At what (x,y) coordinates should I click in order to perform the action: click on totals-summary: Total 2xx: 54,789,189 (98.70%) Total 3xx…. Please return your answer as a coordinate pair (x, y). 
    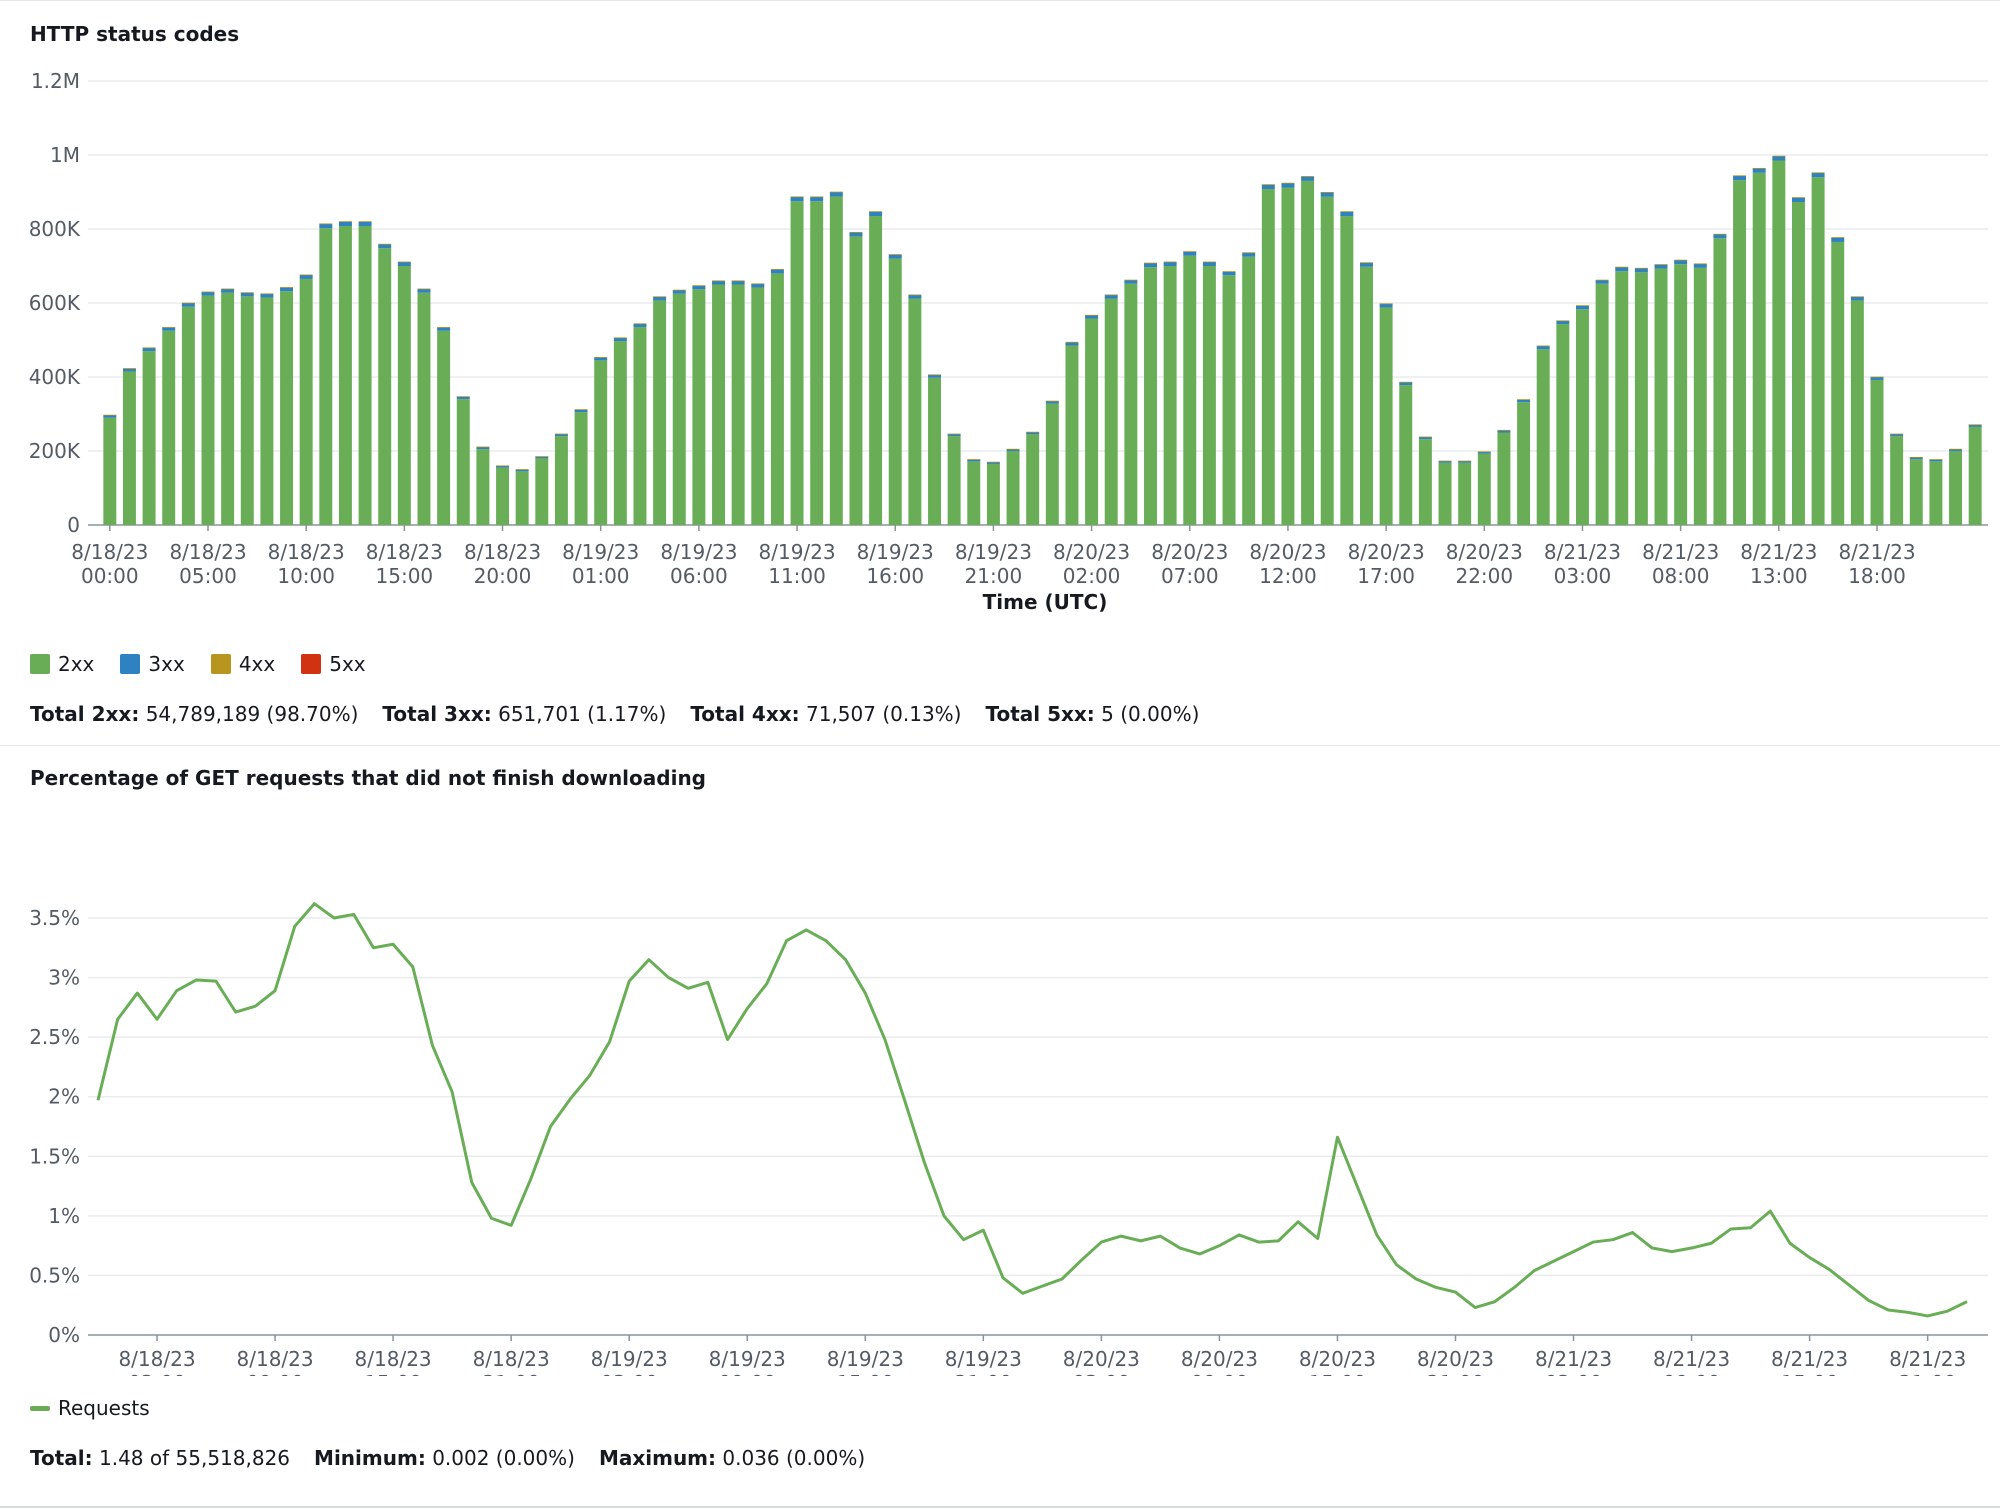
    Looking at the image, I should click on (614, 714).